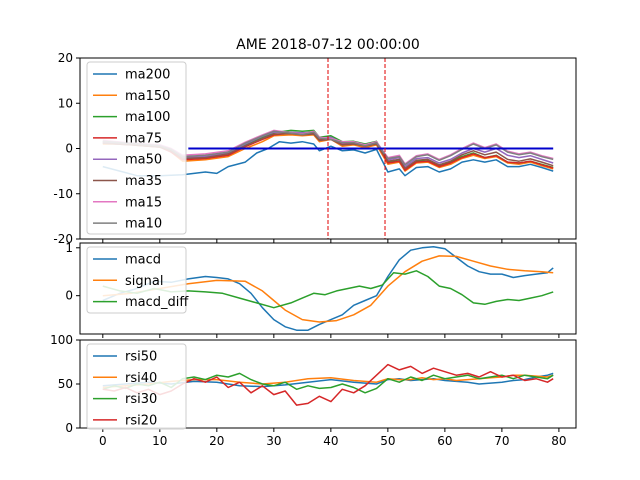 Image resolution: width=640 pixels, height=480 pixels. What do you see at coordinates (61, 340) in the screenshot?
I see `y-tick-label: 100` at bounding box center [61, 340].